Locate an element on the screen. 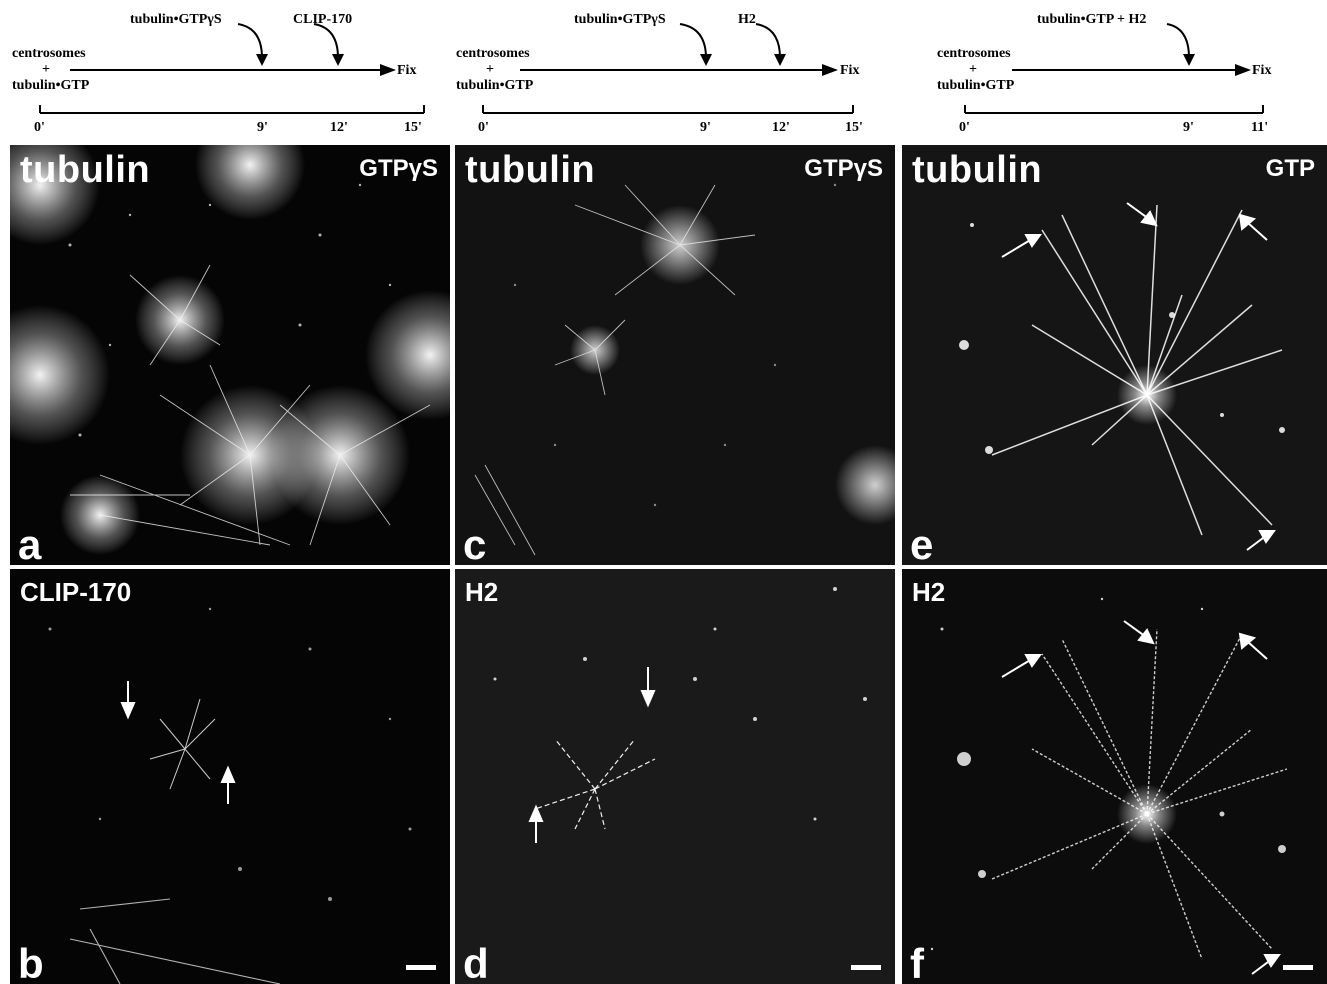  panel-a-letter: a is located at coordinates (30, 543).